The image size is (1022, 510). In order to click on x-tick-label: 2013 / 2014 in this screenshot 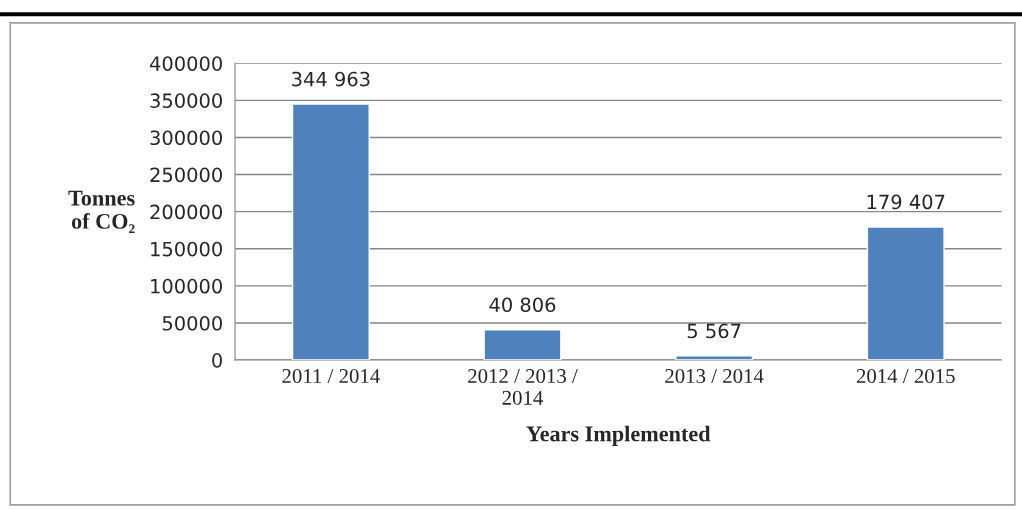, I will do `click(714, 376)`.